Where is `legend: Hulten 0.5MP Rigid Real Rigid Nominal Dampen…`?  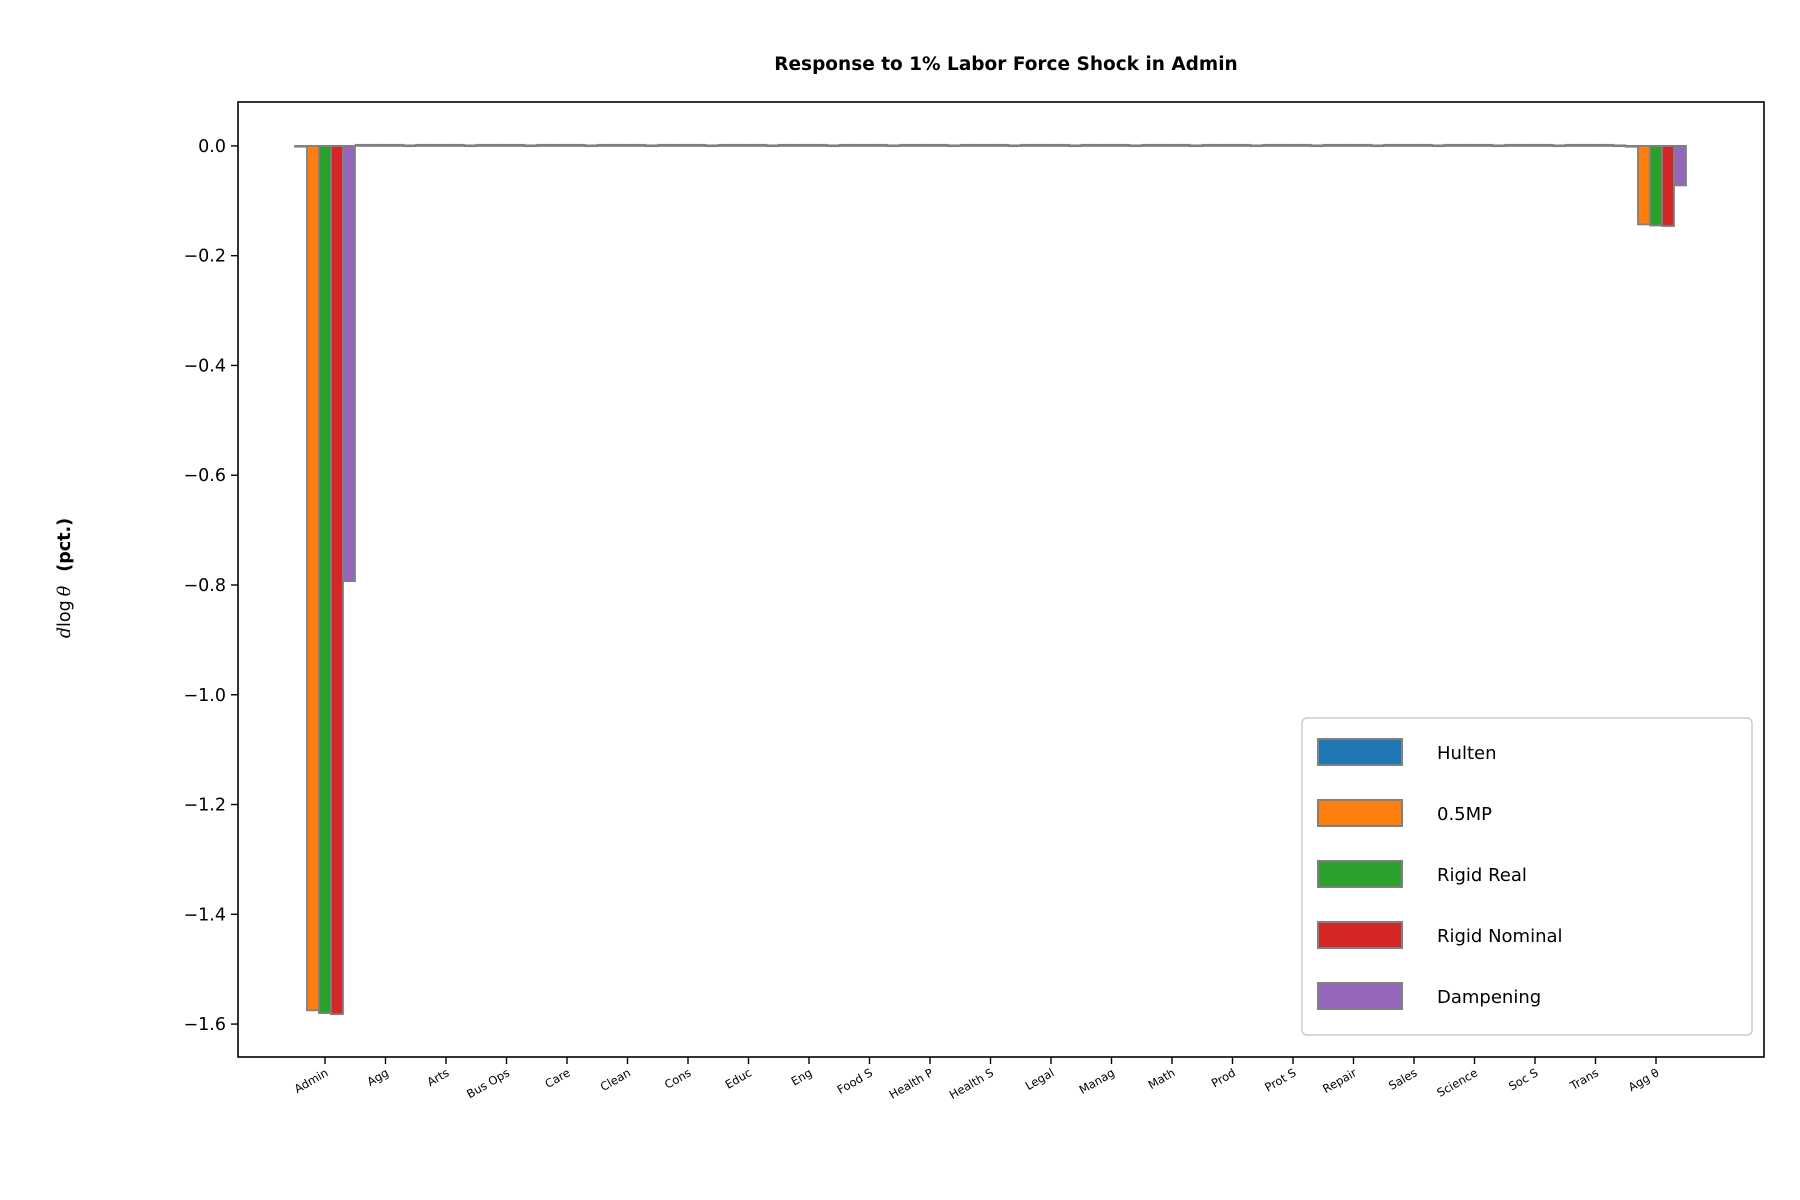 legend: Hulten 0.5MP Rigid Real Rigid Nominal Dampen… is located at coordinates (1527, 876).